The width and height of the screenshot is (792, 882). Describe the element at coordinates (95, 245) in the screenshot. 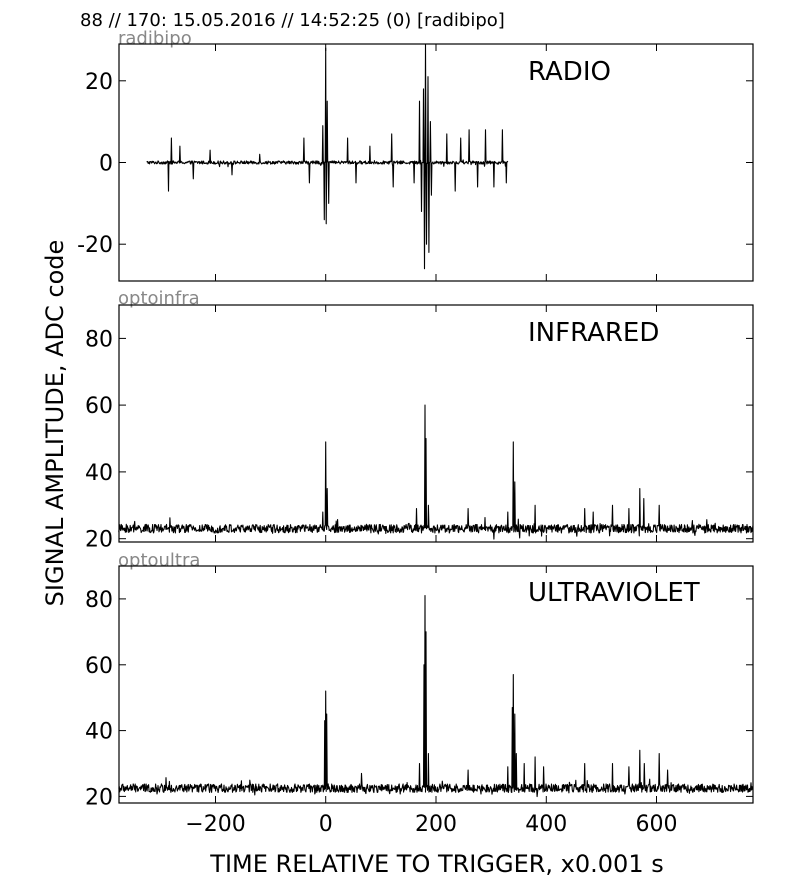

I see `radio-y-tick-label: -20` at that location.